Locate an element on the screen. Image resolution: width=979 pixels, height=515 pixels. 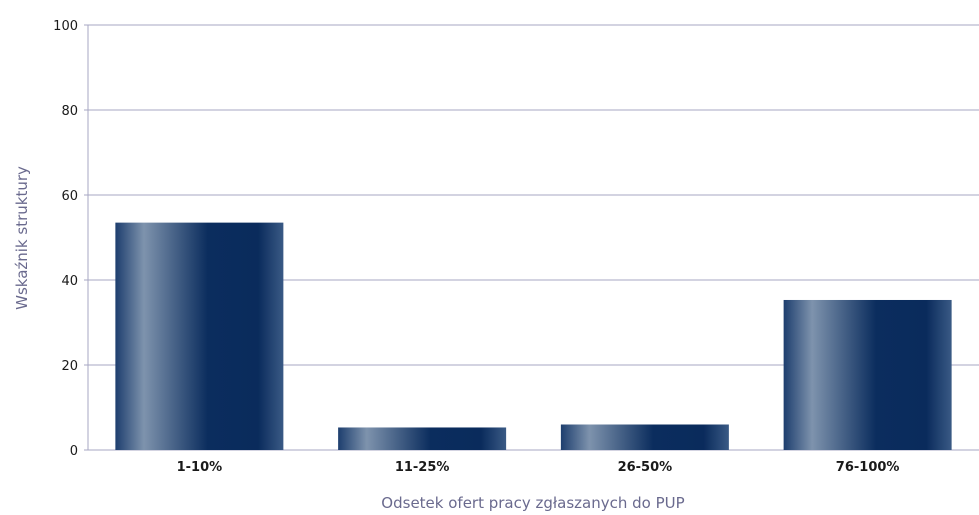
y-axis-title: Wskaźnik struktury is located at coordinates (22, 238).